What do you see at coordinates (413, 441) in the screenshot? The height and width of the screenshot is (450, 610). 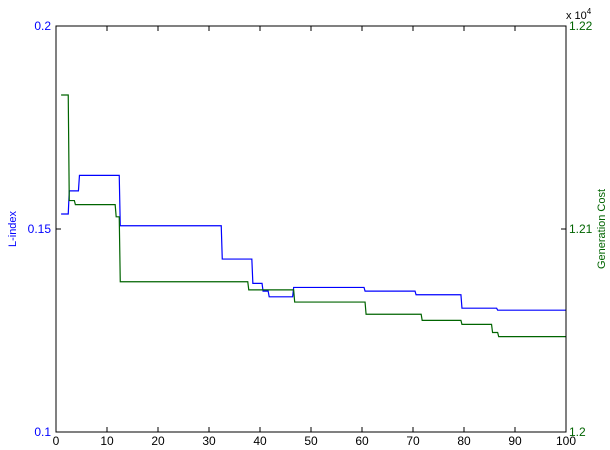 I see `x-tick-label: 70` at bounding box center [413, 441].